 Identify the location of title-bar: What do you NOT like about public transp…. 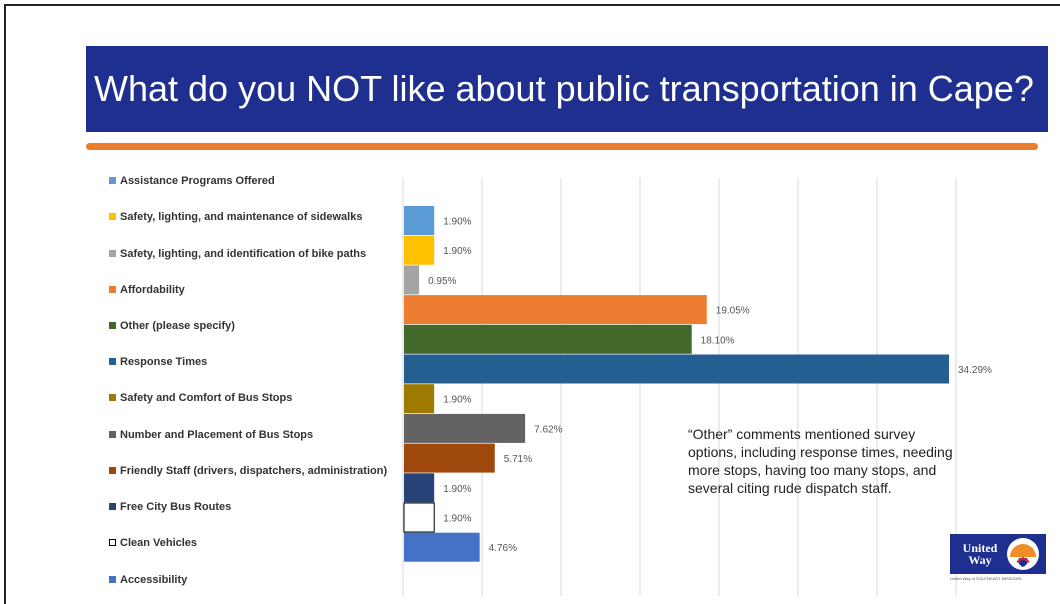
(567, 89).